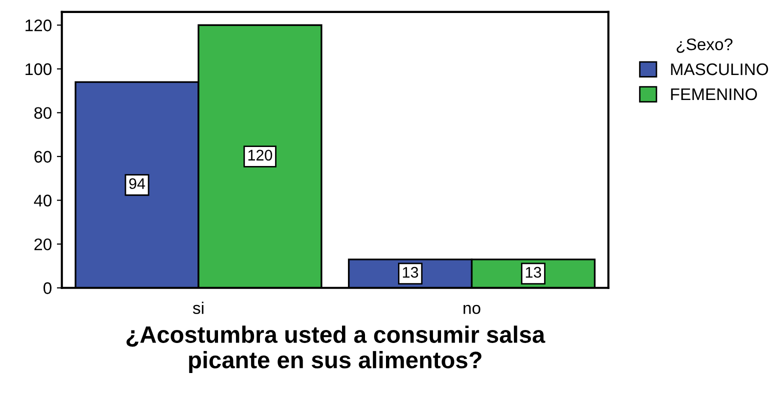  What do you see at coordinates (714, 94) in the screenshot?
I see `legend-label: FEMENINO` at bounding box center [714, 94].